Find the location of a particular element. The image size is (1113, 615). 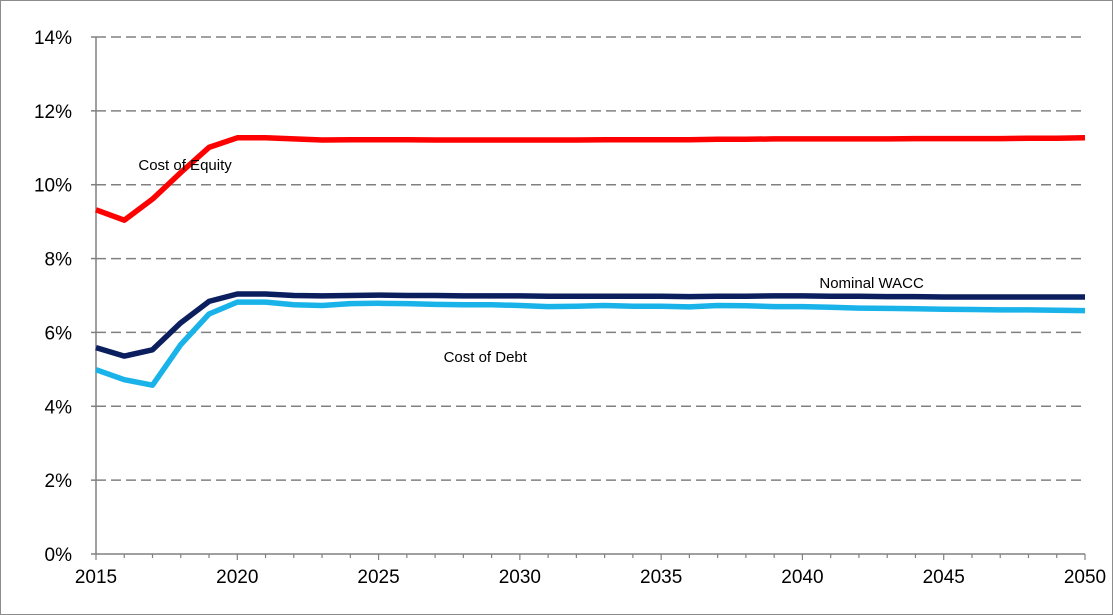

y-tick-label: 6% is located at coordinates (59, 333).